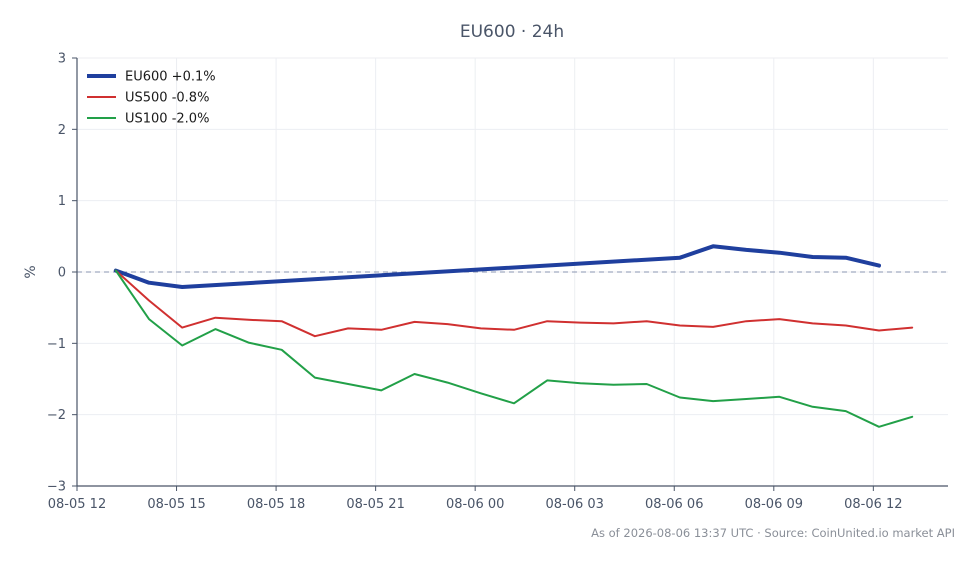  Describe the element at coordinates (774, 504) in the screenshot. I see `x-tick-label: 08-06 09` at that location.